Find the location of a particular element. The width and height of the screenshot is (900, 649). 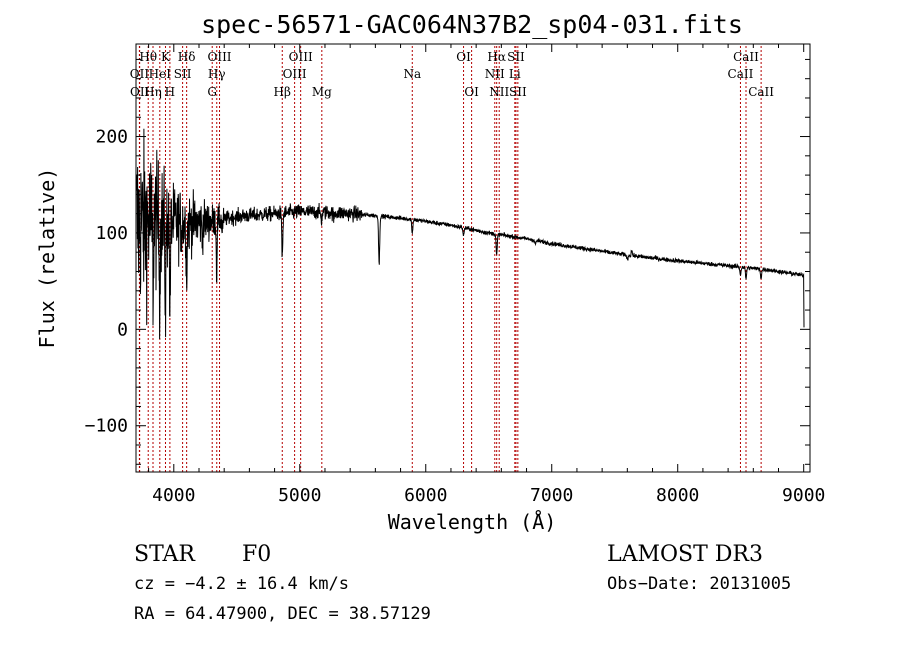

x-tick-label: 9000 is located at coordinates (803, 495).